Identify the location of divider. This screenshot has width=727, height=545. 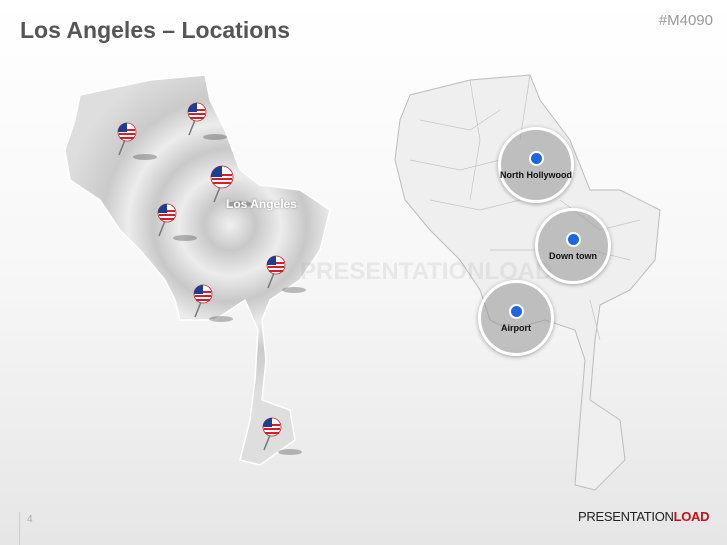
(19, 528).